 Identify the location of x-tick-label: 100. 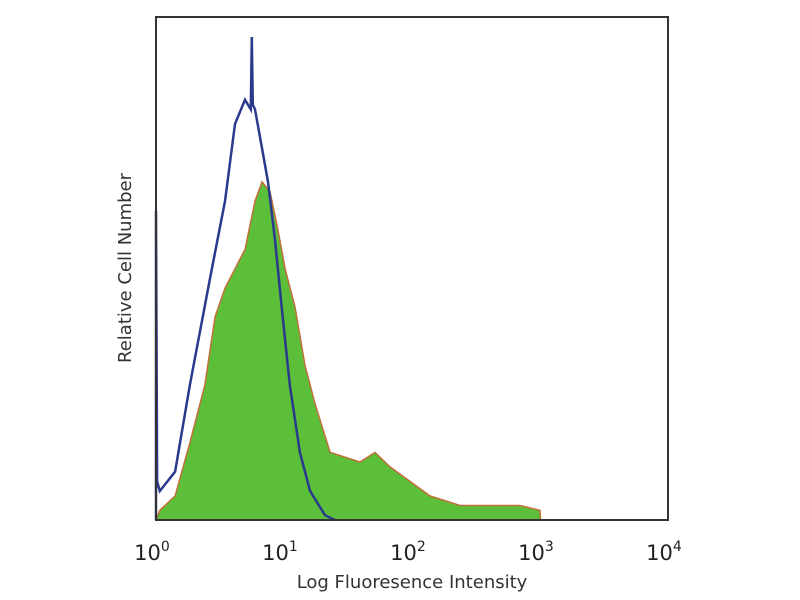
(152, 552).